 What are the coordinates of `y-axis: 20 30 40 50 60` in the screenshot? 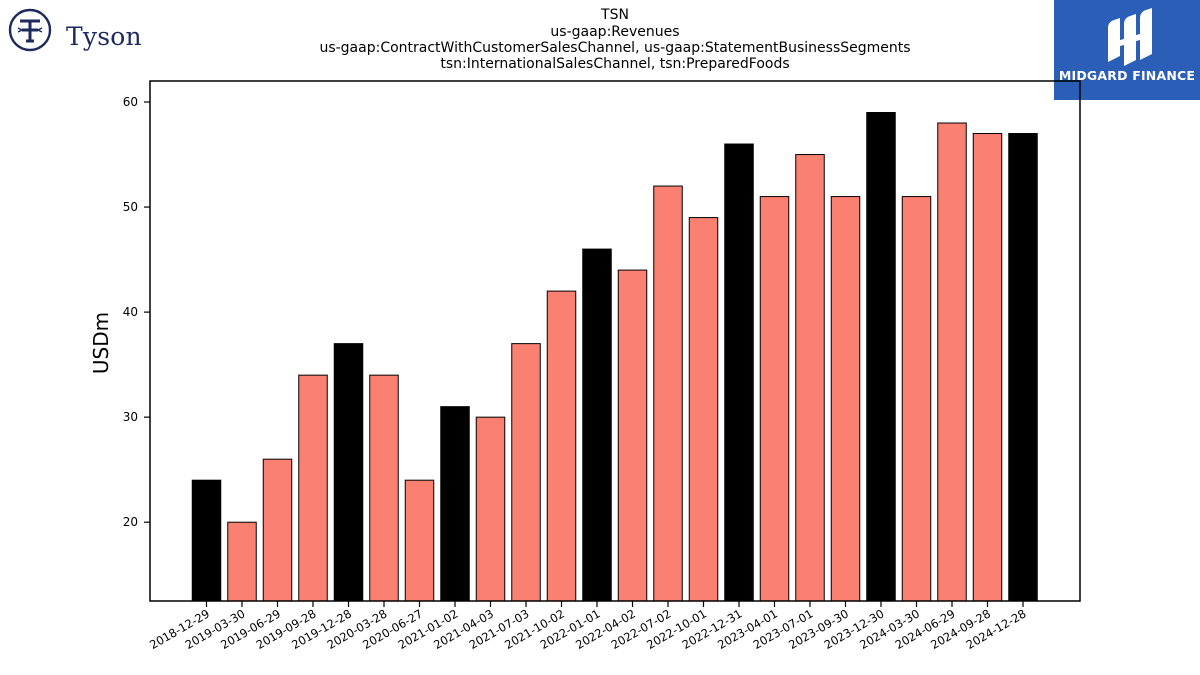 It's located at (136, 312).